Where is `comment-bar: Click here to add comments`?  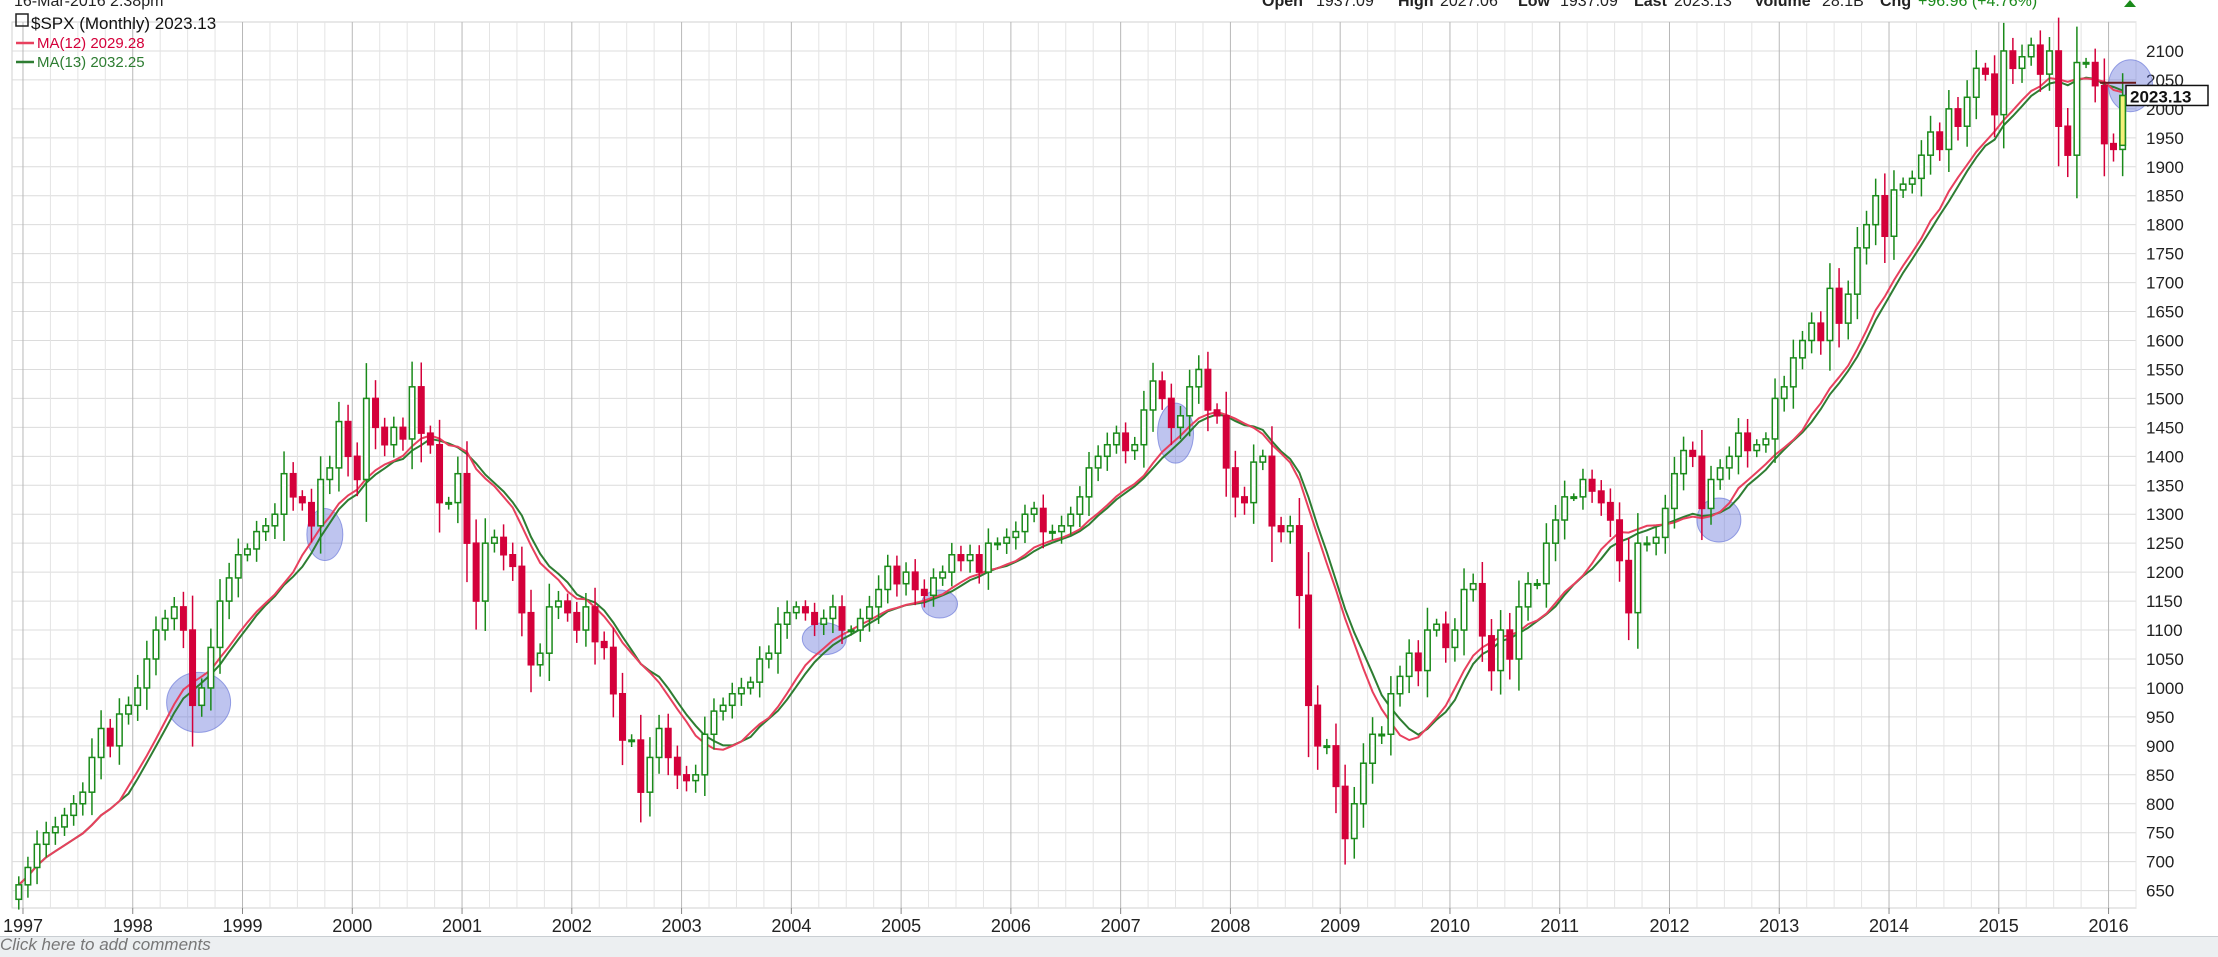 comment-bar: Click here to add comments is located at coordinates (1109, 946).